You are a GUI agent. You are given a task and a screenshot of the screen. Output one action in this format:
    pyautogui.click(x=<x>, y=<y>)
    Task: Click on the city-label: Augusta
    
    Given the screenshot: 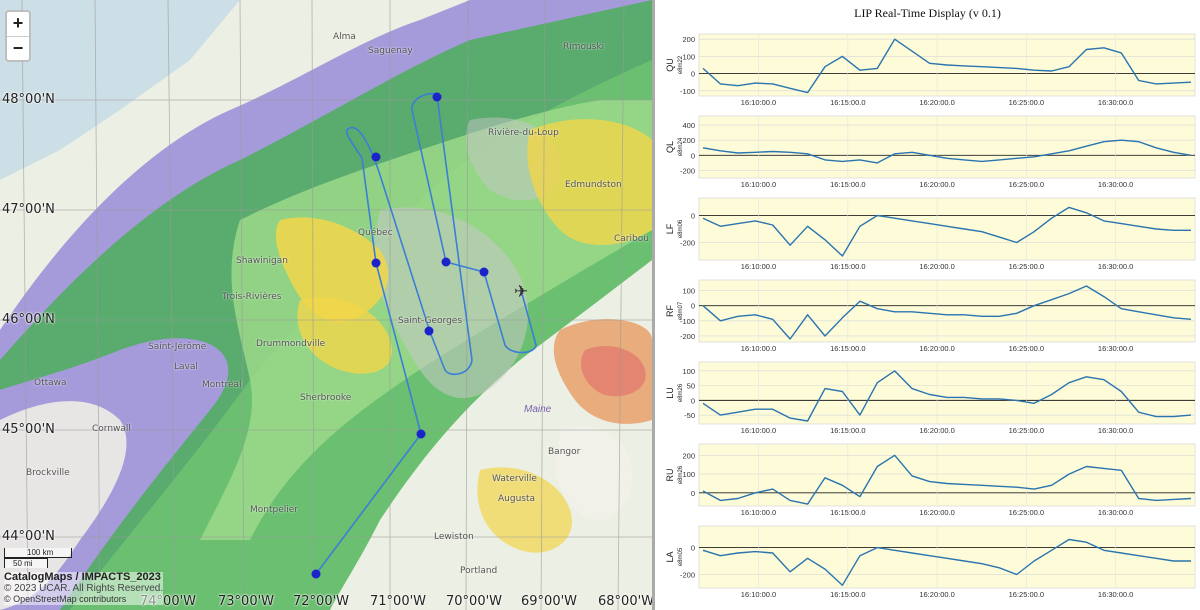 What is the action you would take?
    pyautogui.click(x=517, y=499)
    